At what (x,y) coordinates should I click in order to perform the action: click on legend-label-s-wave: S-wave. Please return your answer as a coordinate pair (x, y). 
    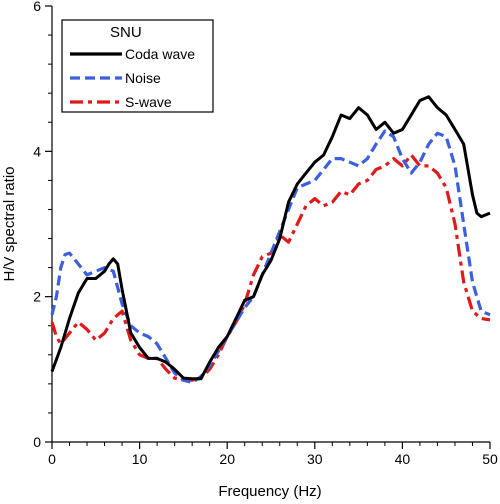
    Looking at the image, I should click on (148, 102).